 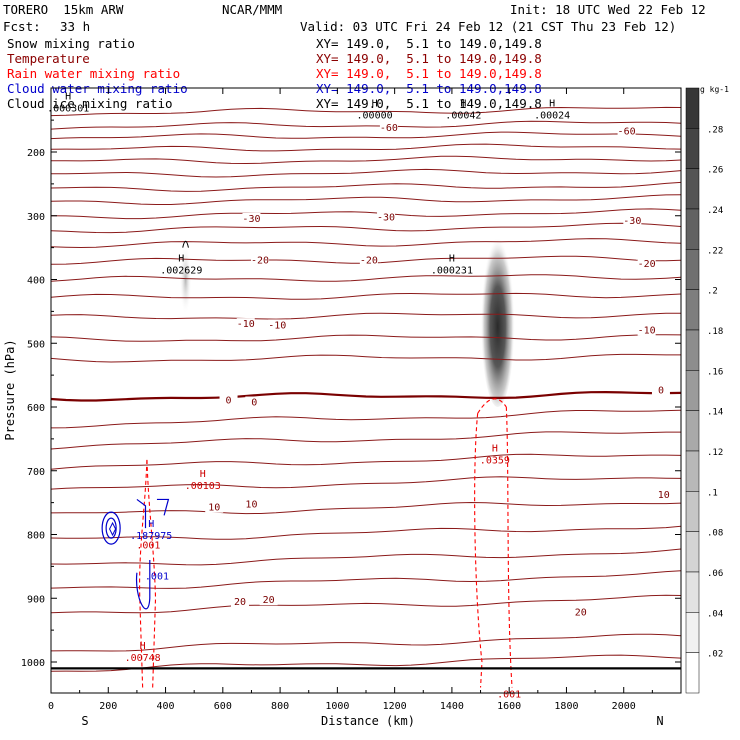 I want to click on organization-label: NCAR/MMM, so click(x=252, y=9).